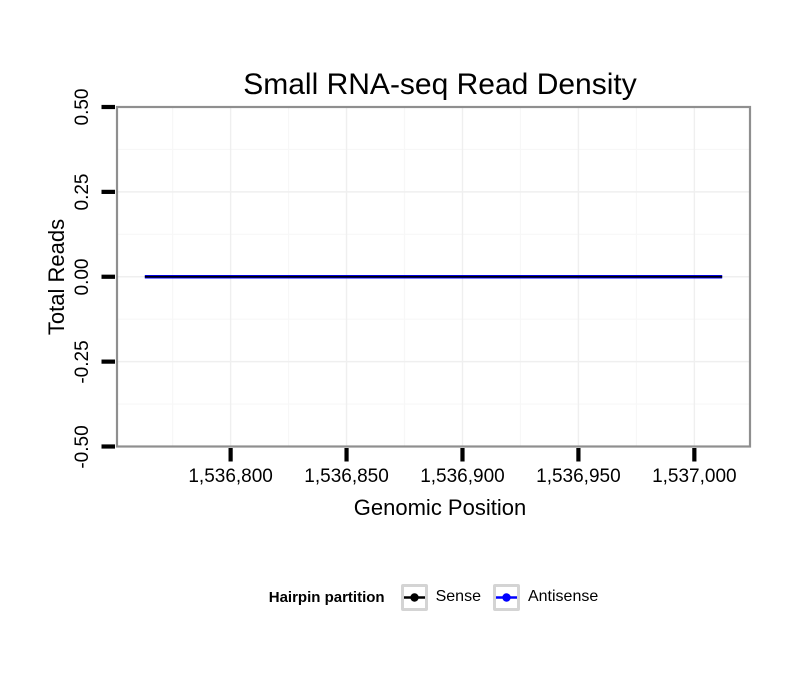 This screenshot has width=810, height=690. I want to click on chart-title: Small RNA-seq Read Density, so click(440, 84).